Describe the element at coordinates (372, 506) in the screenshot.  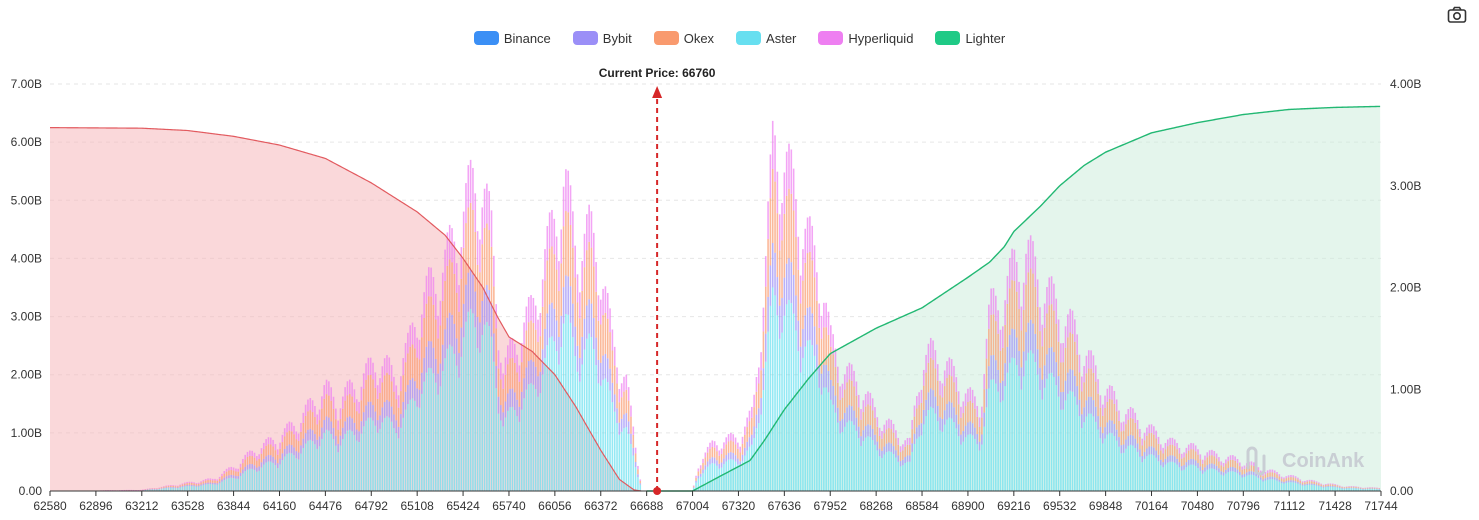
I see `x-tick-label: 64792` at that location.